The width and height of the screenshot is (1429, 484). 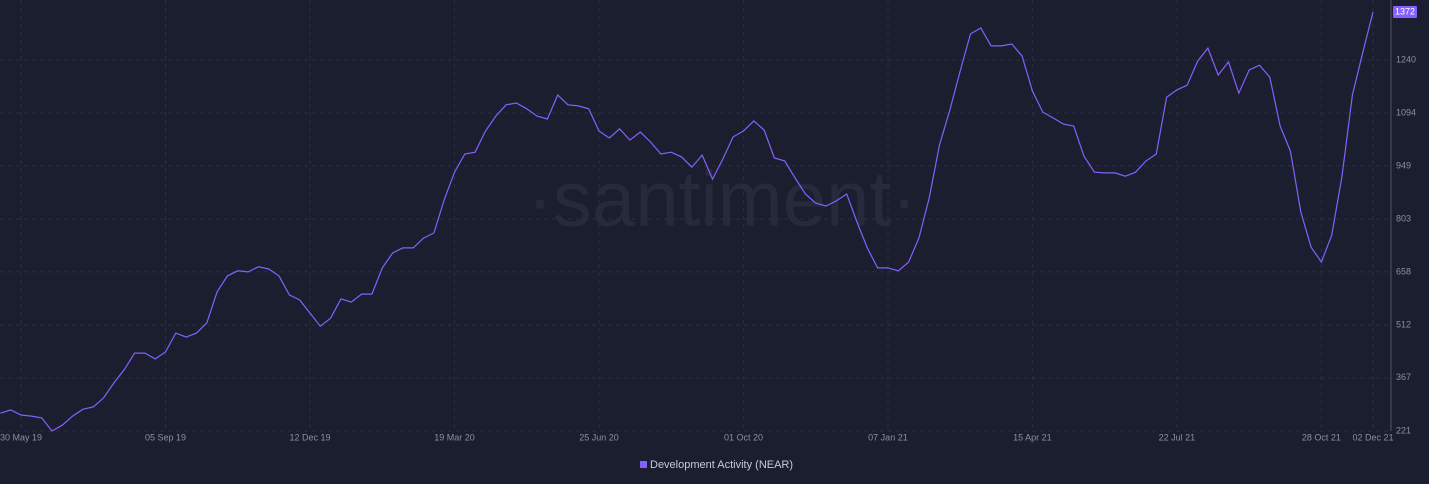 I want to click on legend-swatch, so click(x=643, y=464).